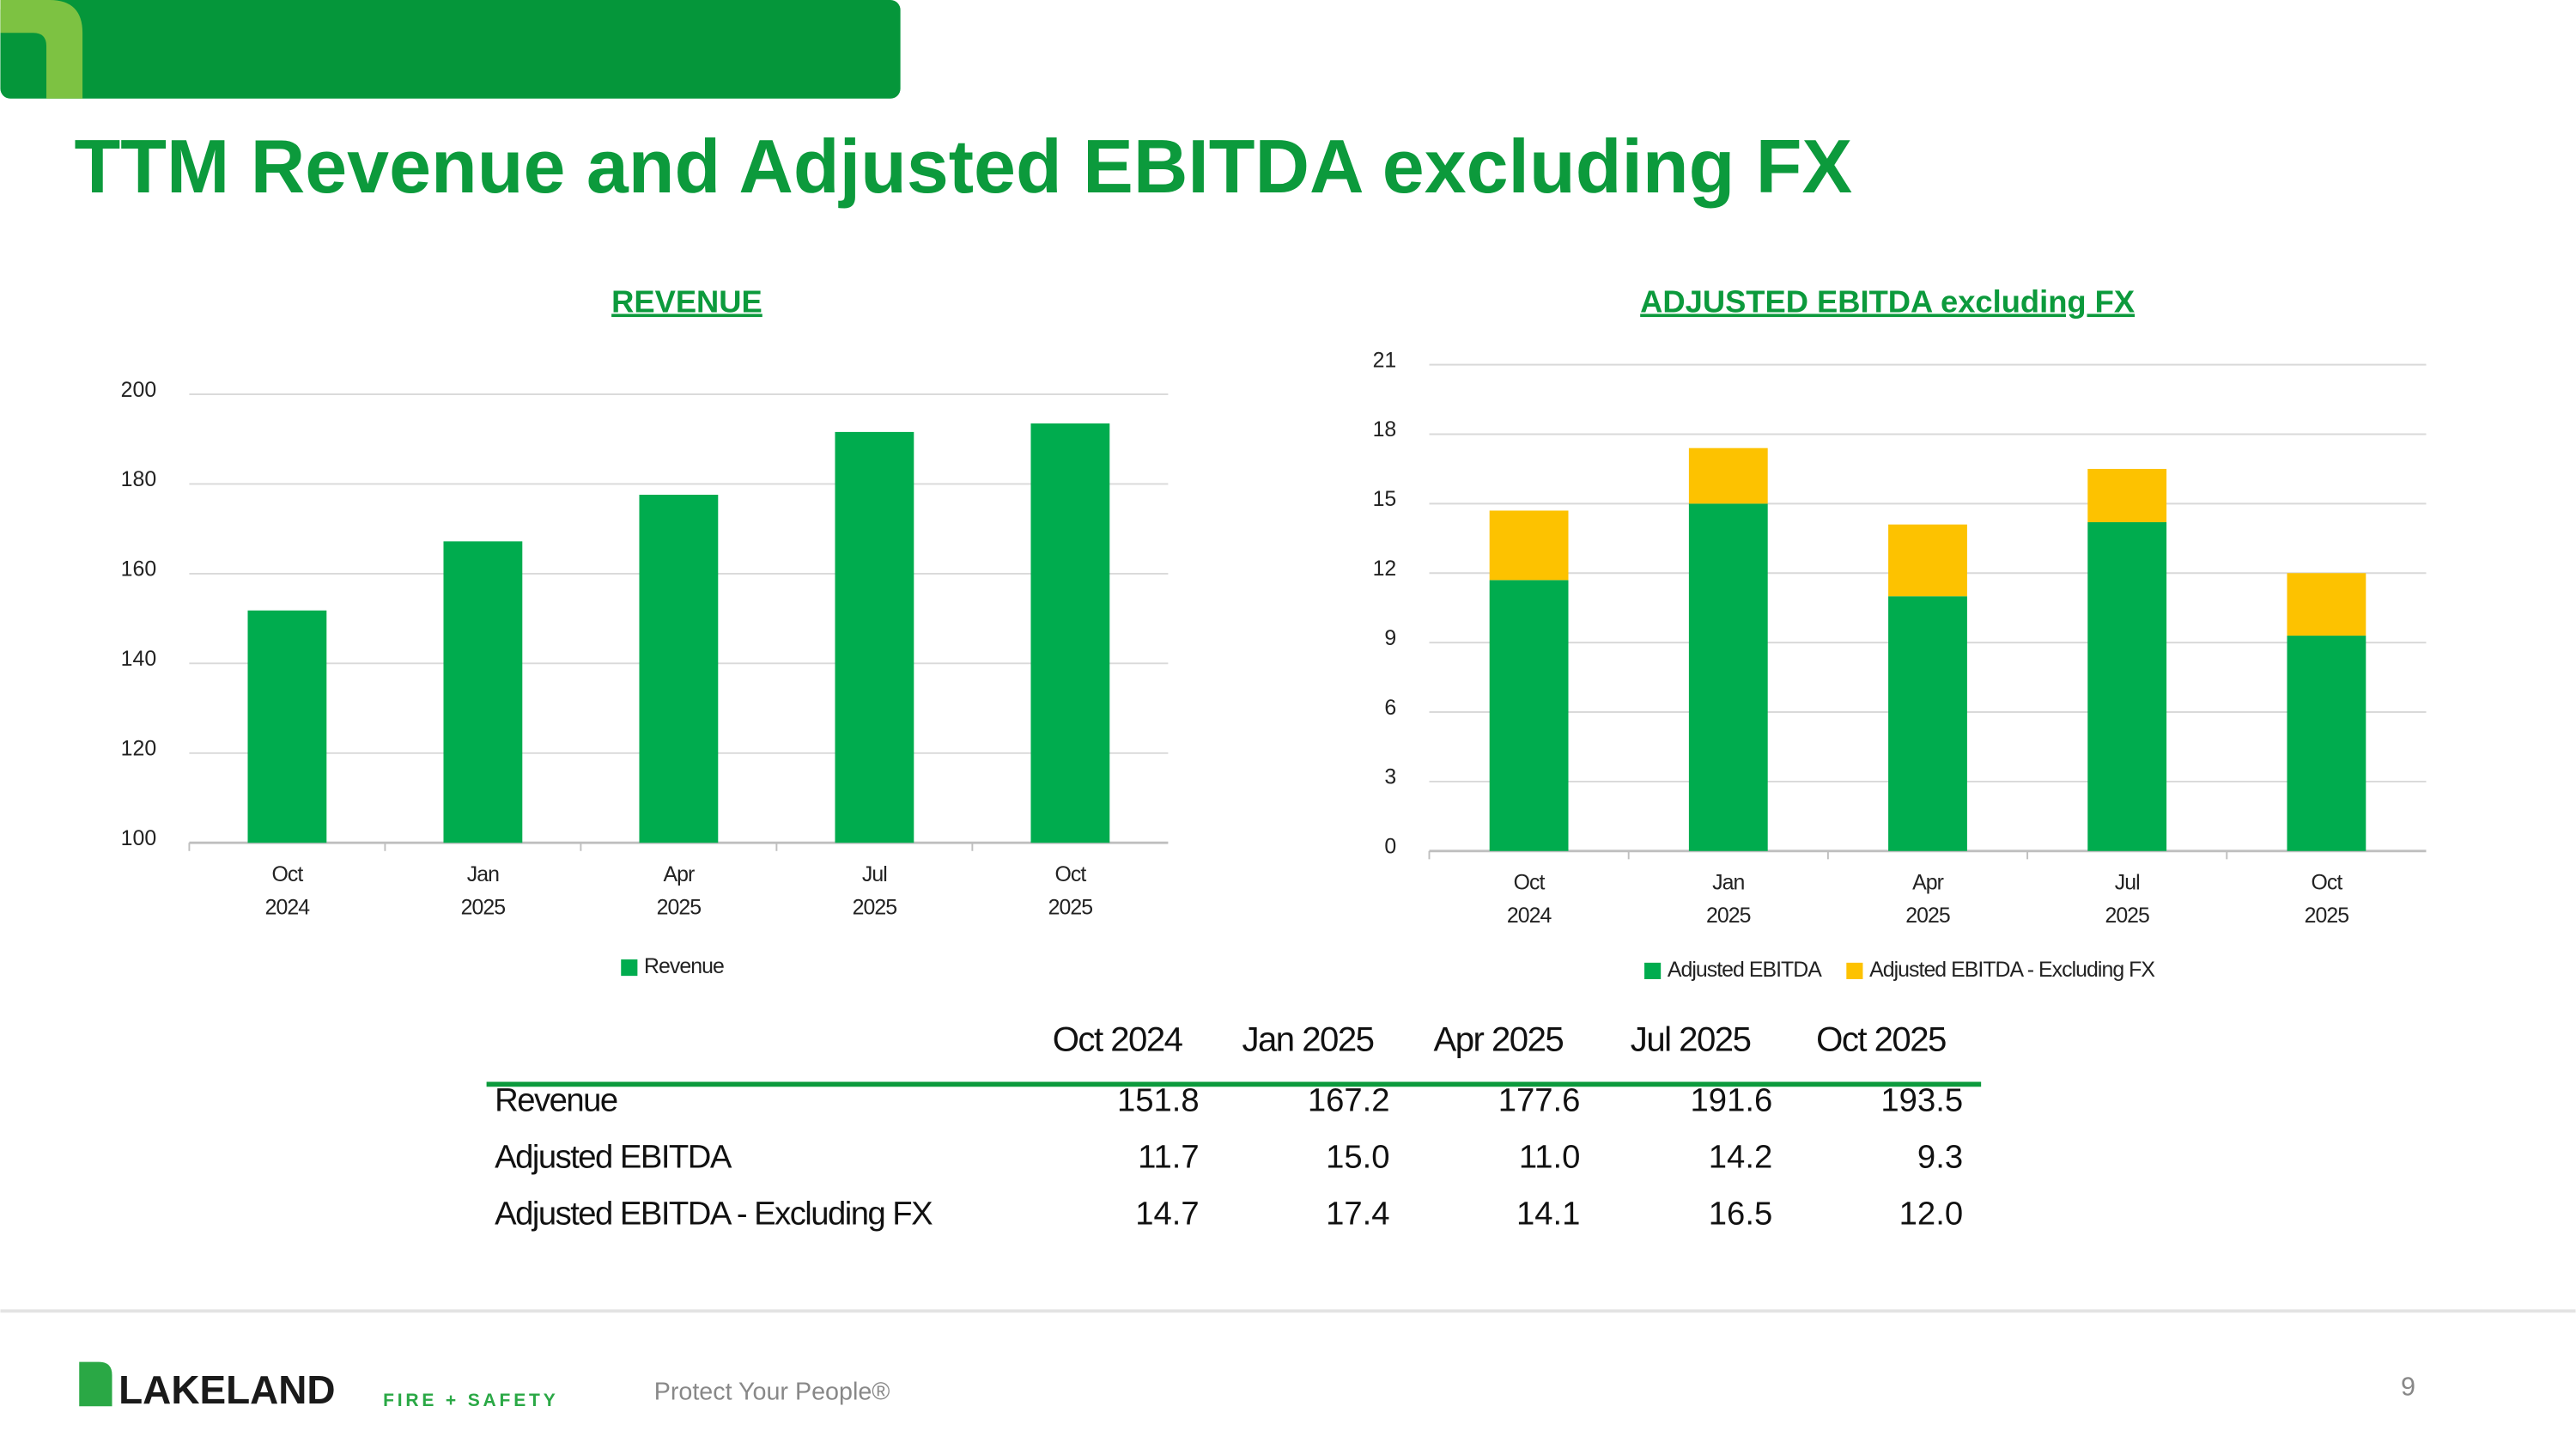 This screenshot has width=2576, height=1449. Describe the element at coordinates (1357, 1157) in the screenshot. I see `cell: 15.0` at that location.